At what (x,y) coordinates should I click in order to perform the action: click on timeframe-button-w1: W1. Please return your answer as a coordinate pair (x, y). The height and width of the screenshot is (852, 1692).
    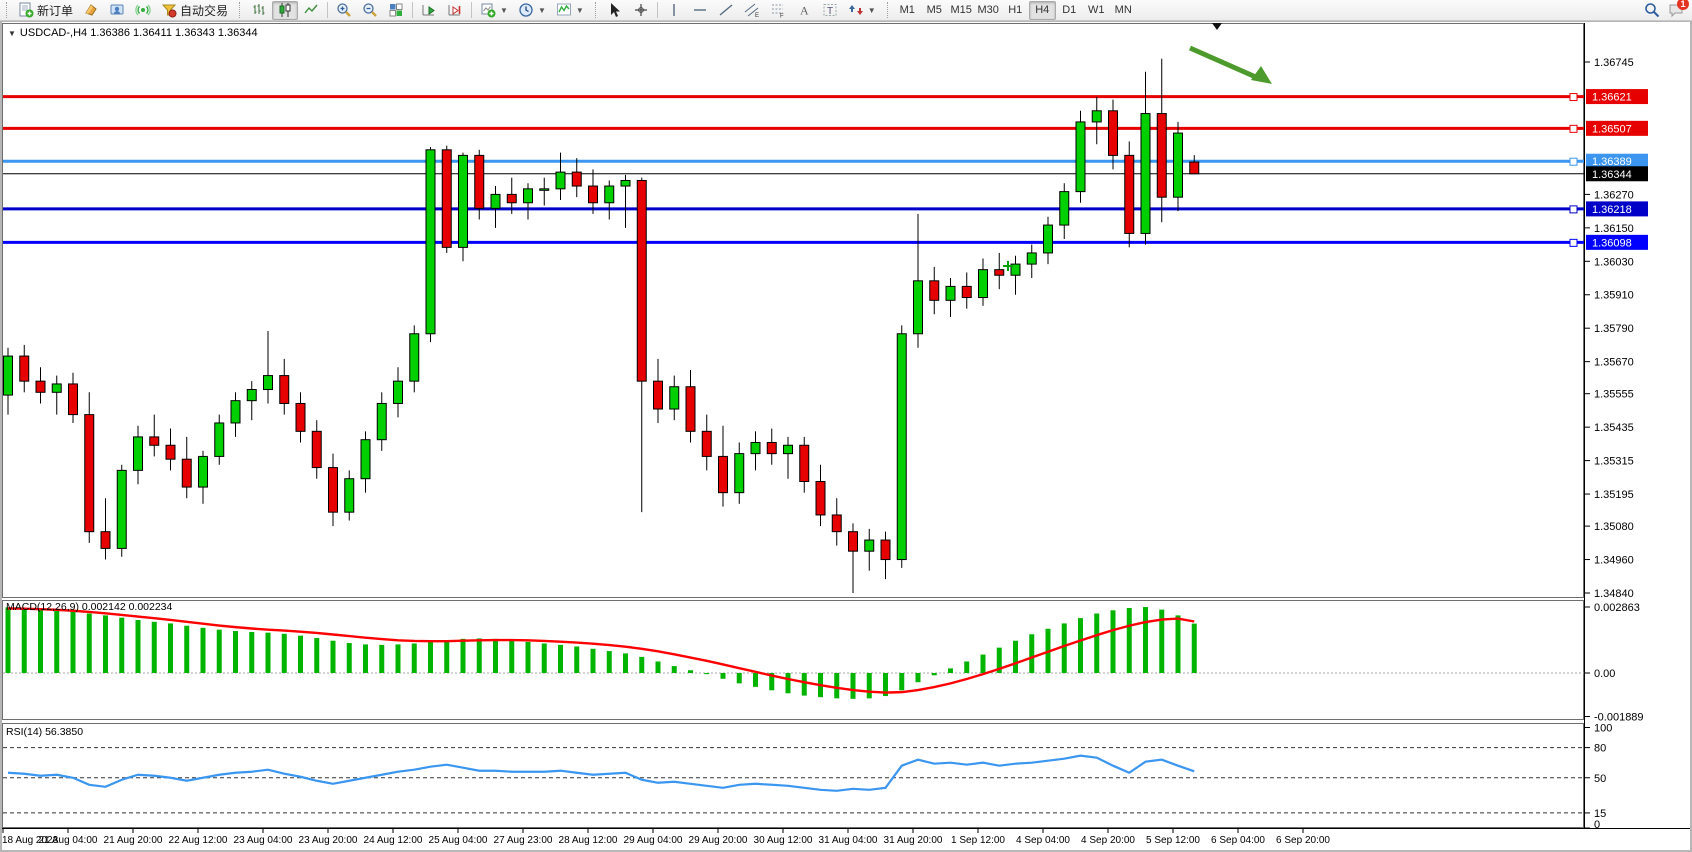
    Looking at the image, I should click on (1096, 10).